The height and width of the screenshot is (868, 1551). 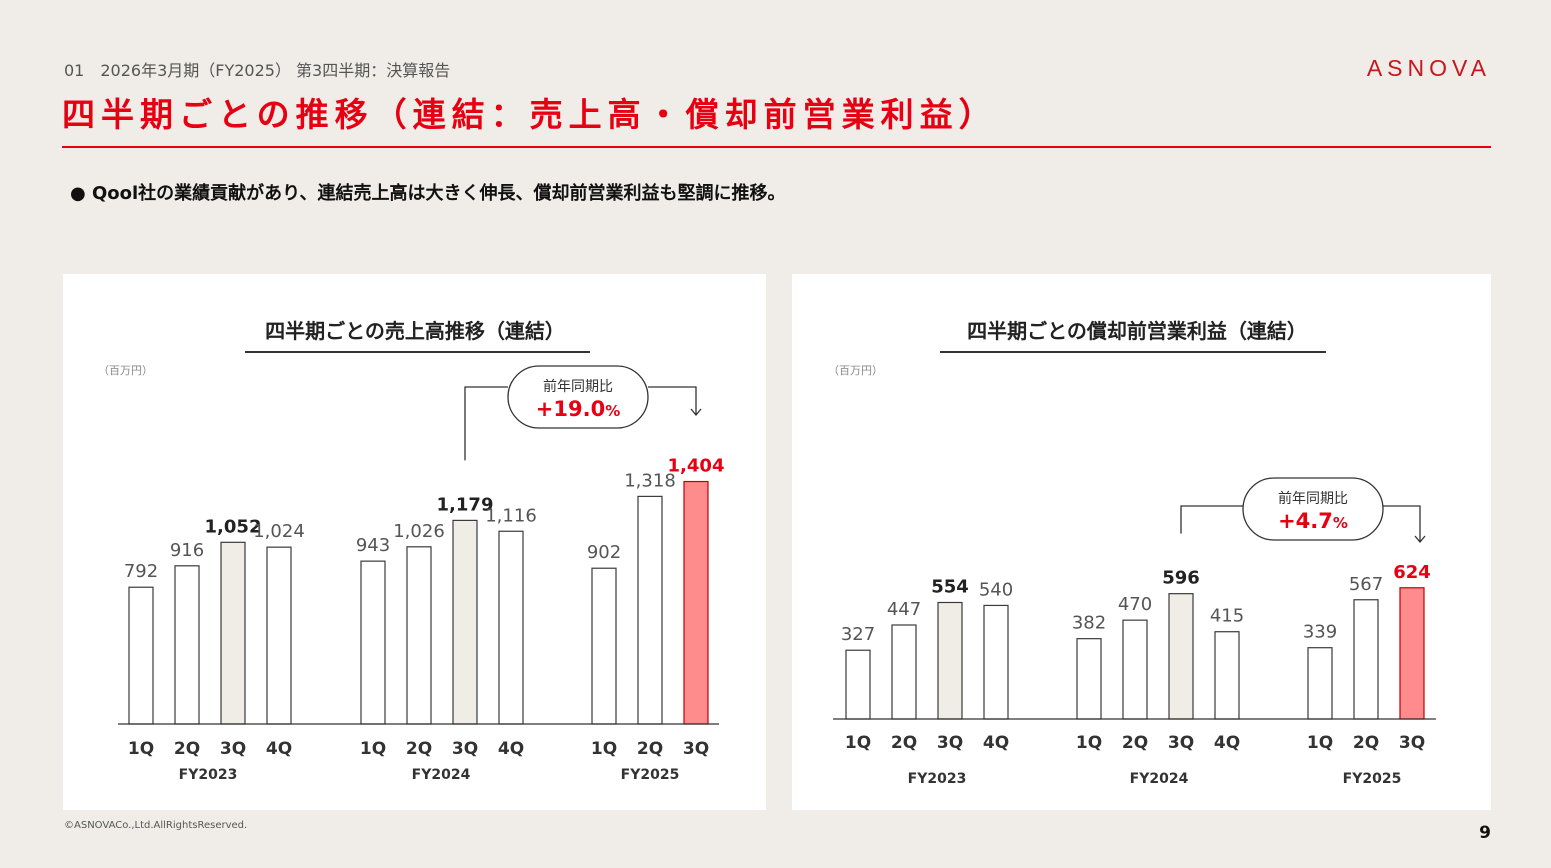 I want to click on data-label: 382, so click(x=1089, y=623).